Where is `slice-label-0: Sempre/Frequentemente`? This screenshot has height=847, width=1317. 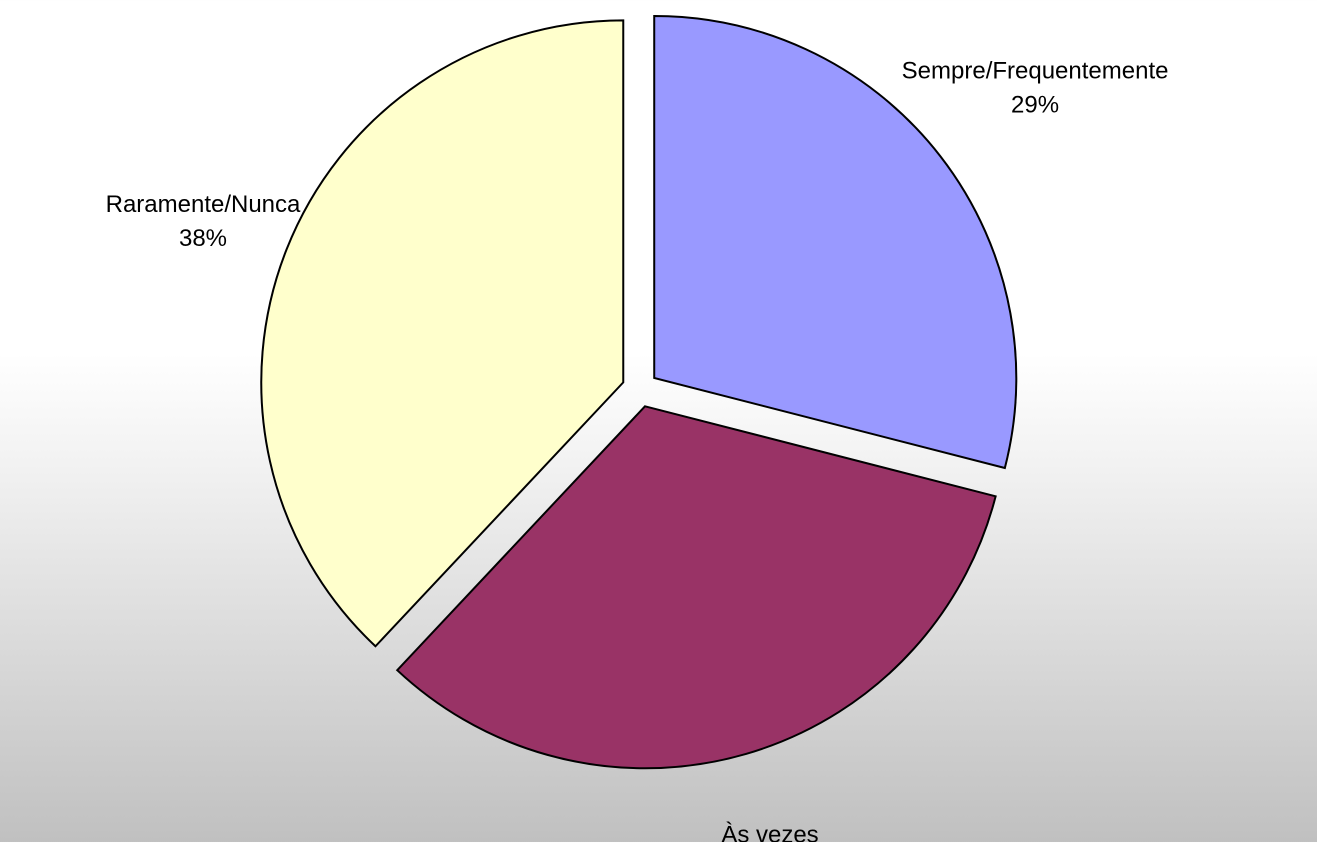 slice-label-0: Sempre/Frequentemente is located at coordinates (1035, 71).